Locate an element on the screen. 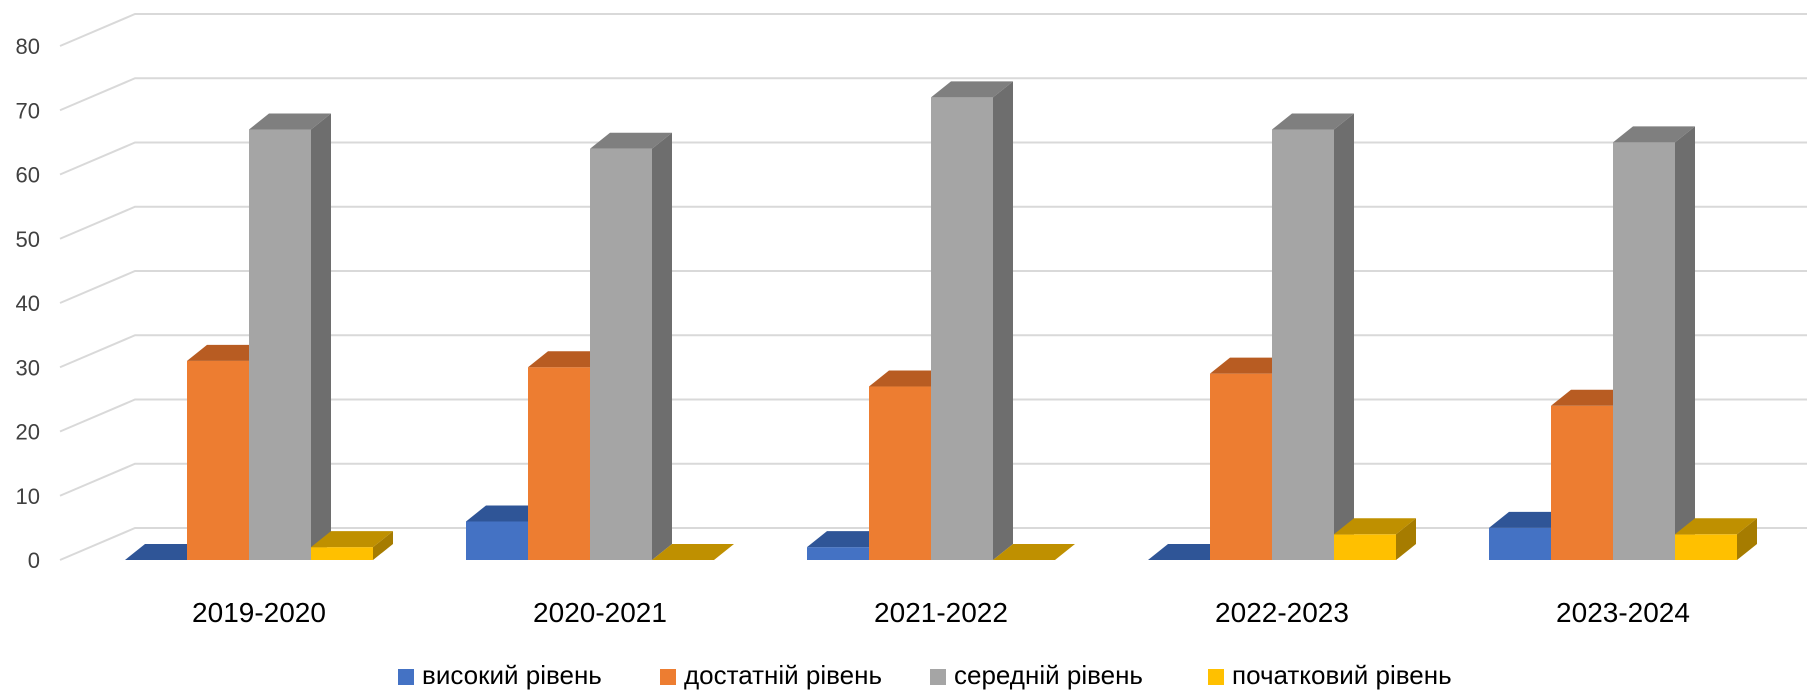  y-tick-label: 40 is located at coordinates (28, 303).